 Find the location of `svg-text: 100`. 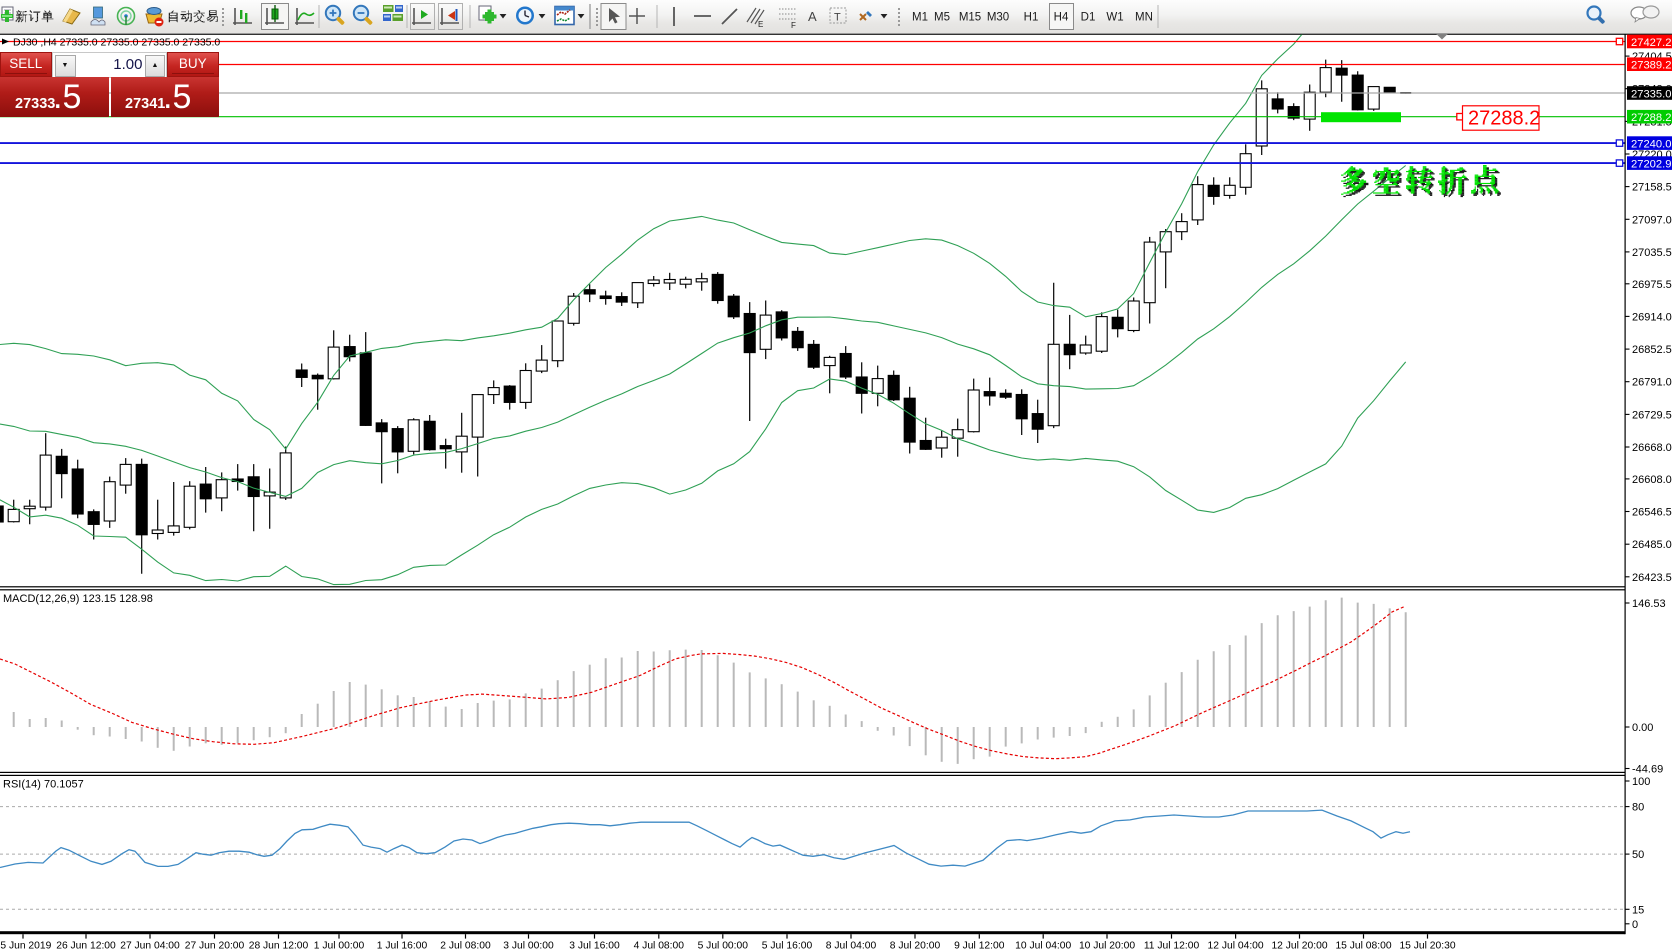

svg-text: 100 is located at coordinates (1641, 782).